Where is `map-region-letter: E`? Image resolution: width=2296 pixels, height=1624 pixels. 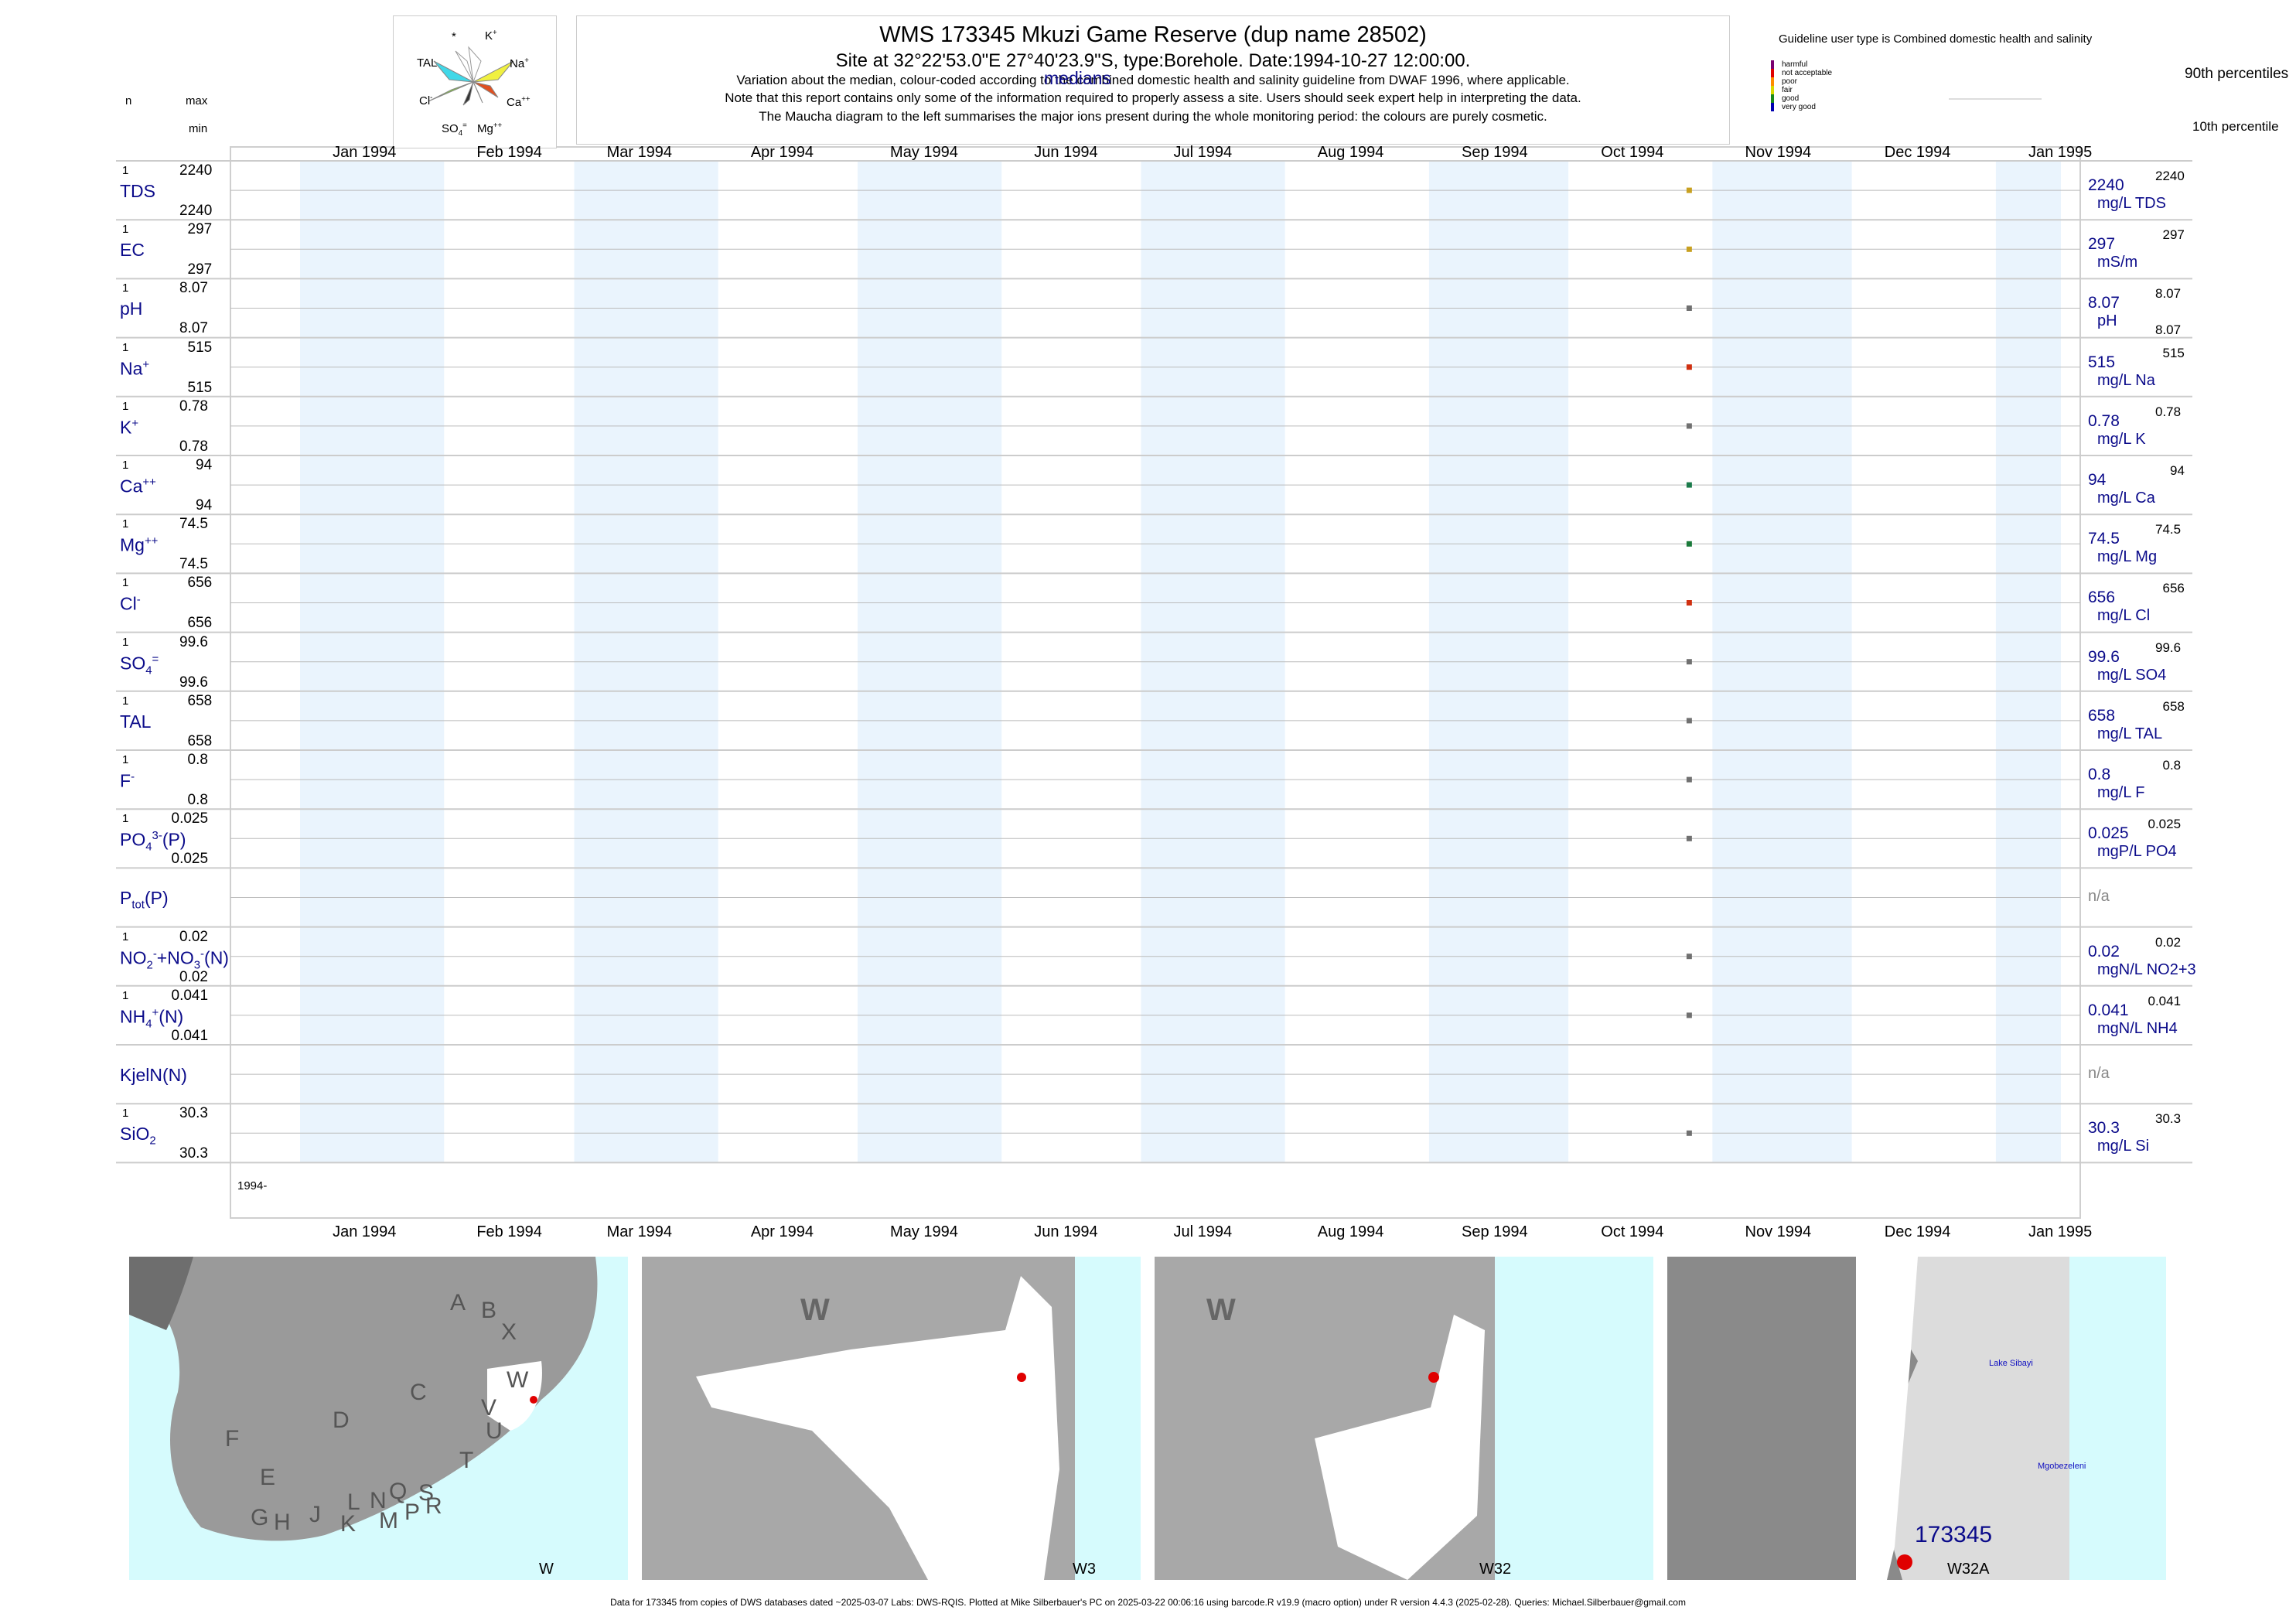
map-region-letter: E is located at coordinates (268, 1477).